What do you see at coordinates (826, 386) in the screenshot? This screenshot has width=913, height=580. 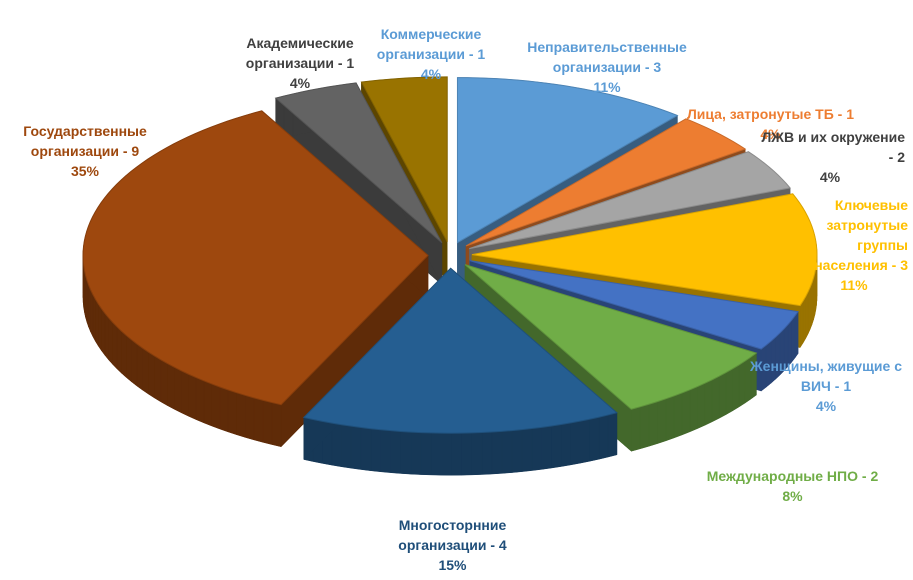 I see `data-label: Женщины, живущие с ВИЧ - 1 4%` at bounding box center [826, 386].